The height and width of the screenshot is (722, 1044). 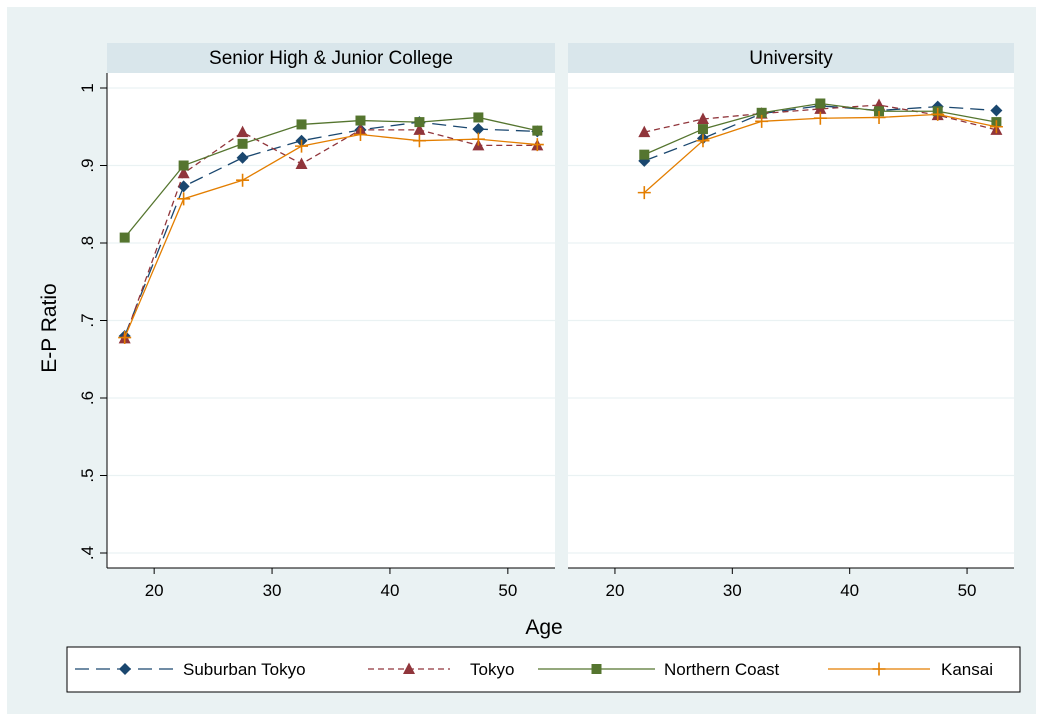 What do you see at coordinates (87, 475) in the screenshot?
I see `y-tick-label: .5` at bounding box center [87, 475].